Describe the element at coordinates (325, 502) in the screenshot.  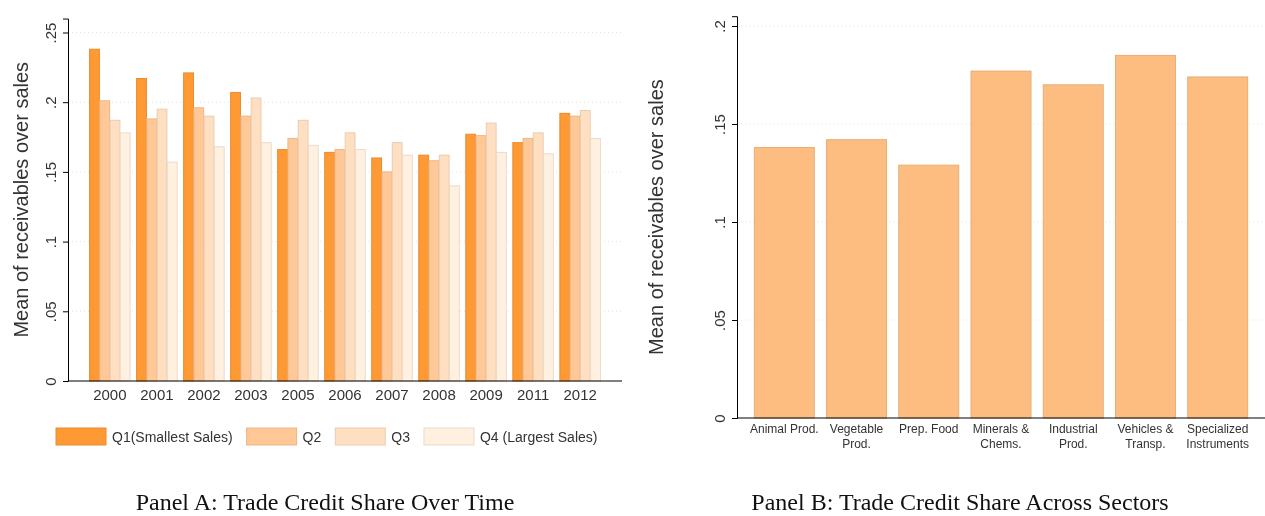
I see `text: Panel A: Trade Credit Share Over Time` at that location.